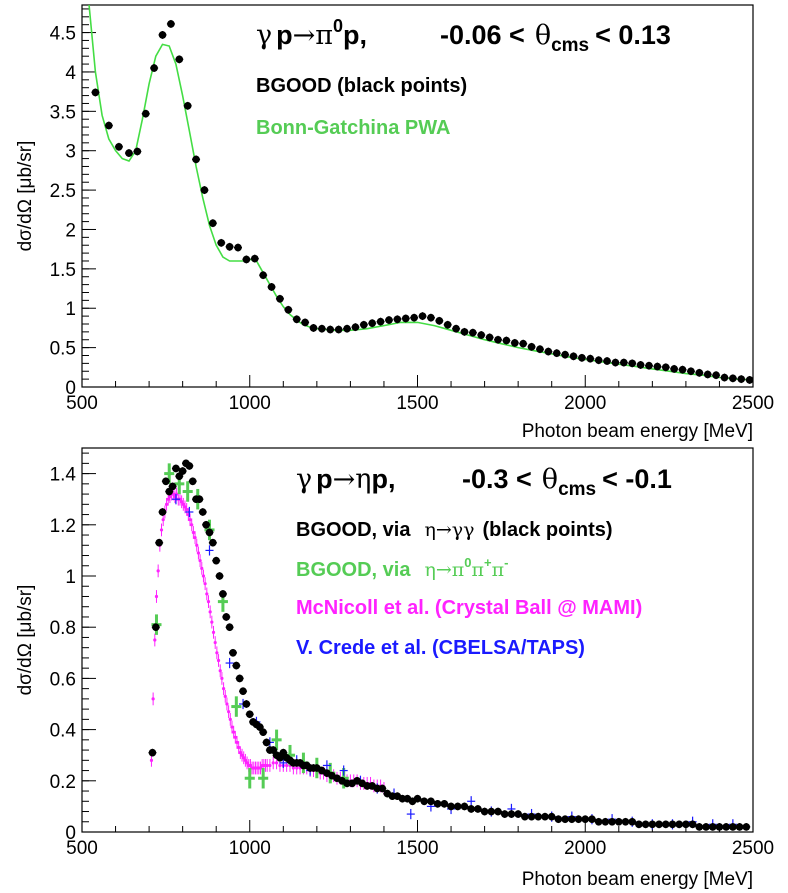 The height and width of the screenshot is (893, 788). I want to click on pi0-cms: cms, so click(570, 45).